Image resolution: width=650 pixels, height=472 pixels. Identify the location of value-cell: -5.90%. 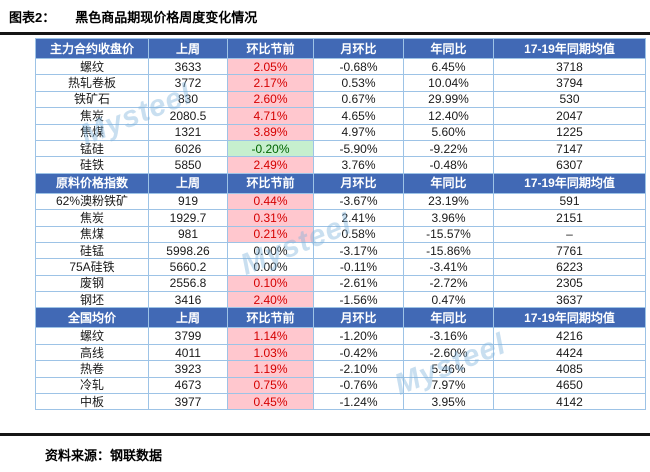
(358, 148).